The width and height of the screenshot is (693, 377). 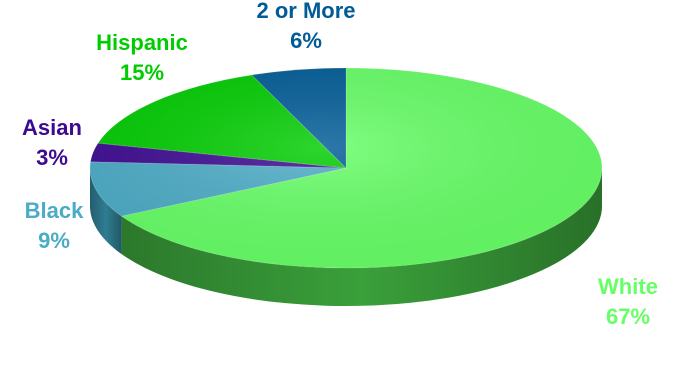 What do you see at coordinates (54, 240) in the screenshot?
I see `slice-value-black: 9%` at bounding box center [54, 240].